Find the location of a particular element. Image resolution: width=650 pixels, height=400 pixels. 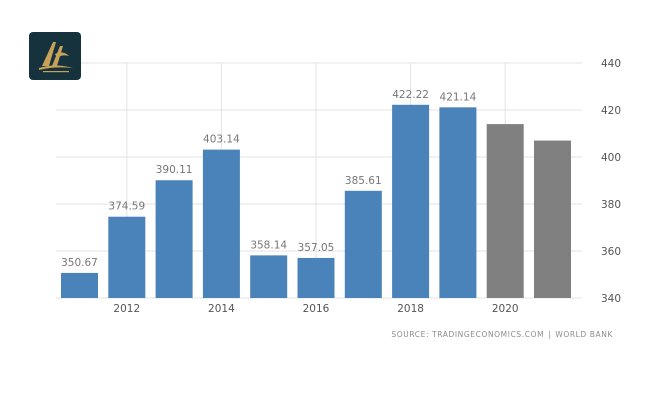

x-tick-label: 2016 is located at coordinates (316, 309).